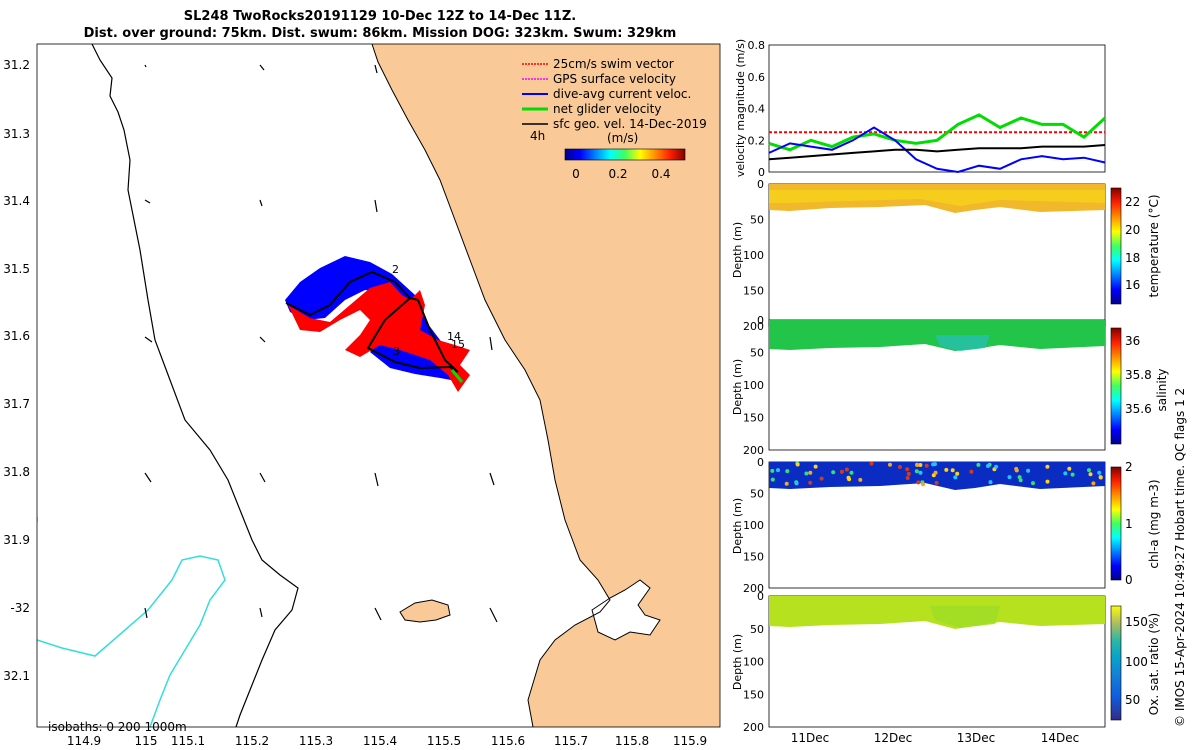 Image resolution: width=1200 pixels, height=750 pixels. Describe the element at coordinates (1129, 467) in the screenshot. I see `colorbar-tick: 2` at that location.